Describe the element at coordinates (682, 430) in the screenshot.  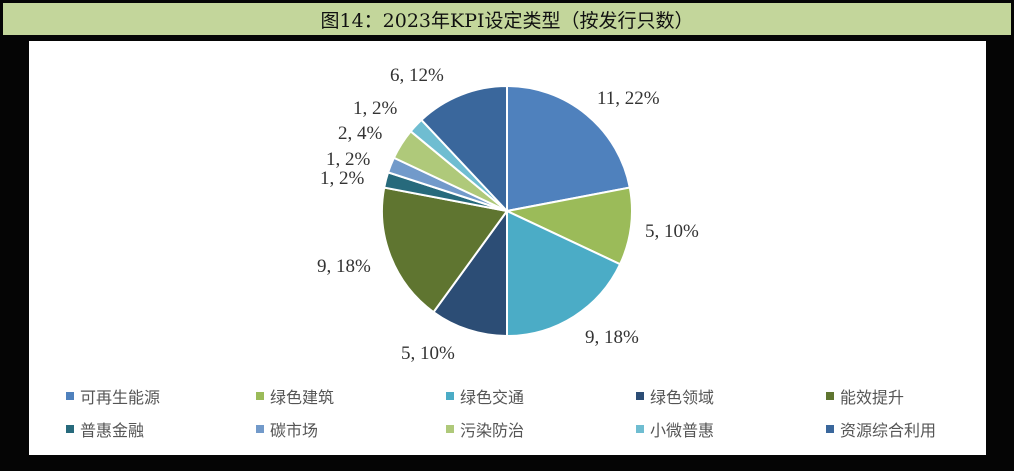
I see `legend-label: 小微普惠` at that location.